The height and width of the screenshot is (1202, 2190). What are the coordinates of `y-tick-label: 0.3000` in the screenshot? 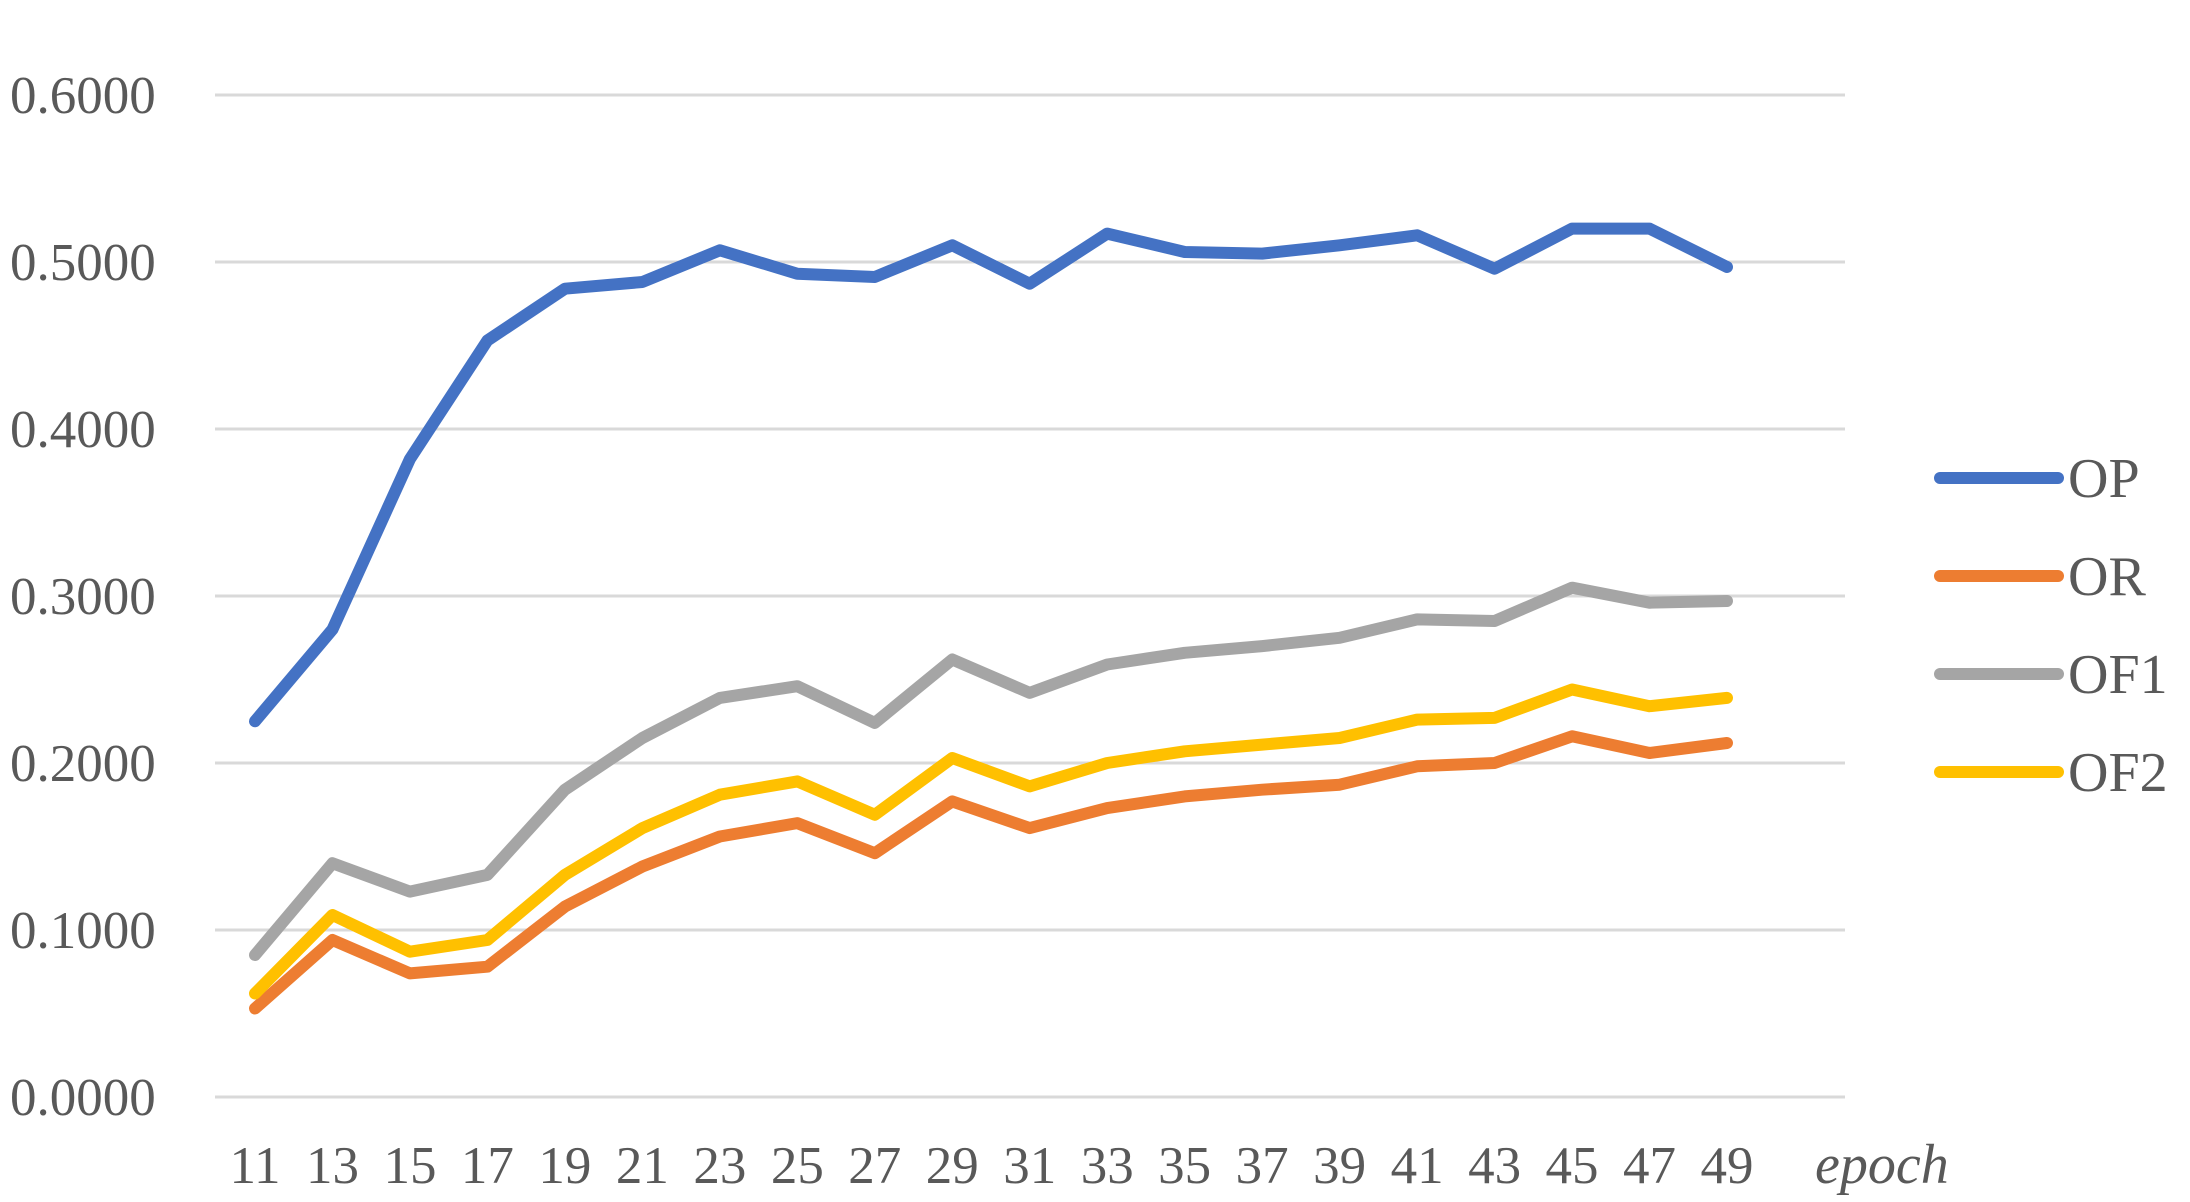 It's located at (83, 597).